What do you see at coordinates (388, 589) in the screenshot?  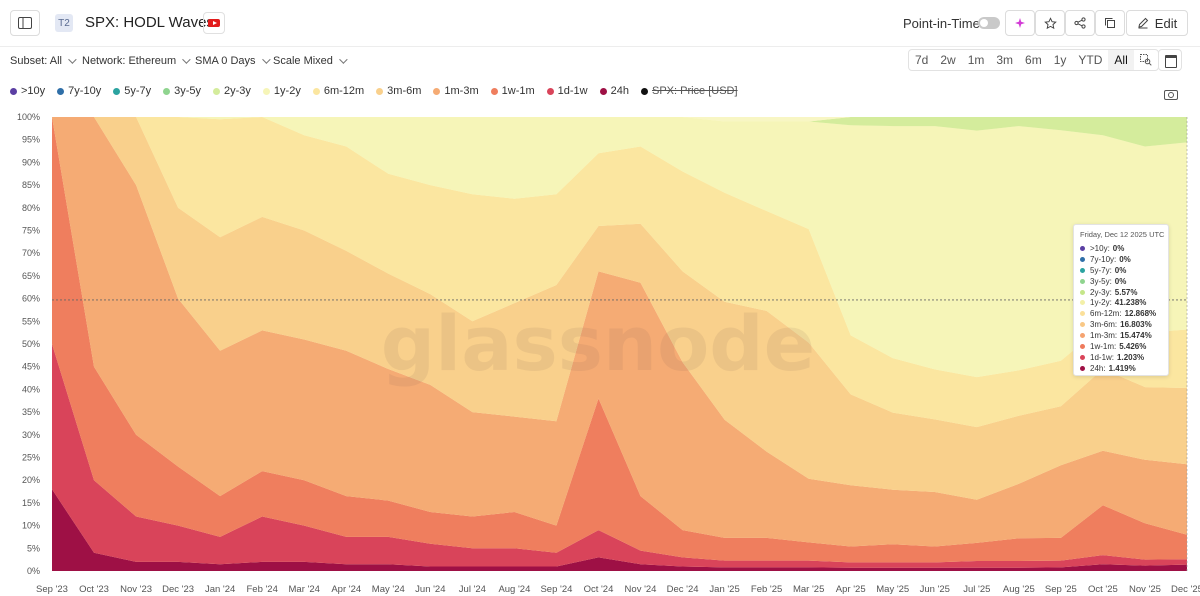 I see `x-tick-label: May '24` at bounding box center [388, 589].